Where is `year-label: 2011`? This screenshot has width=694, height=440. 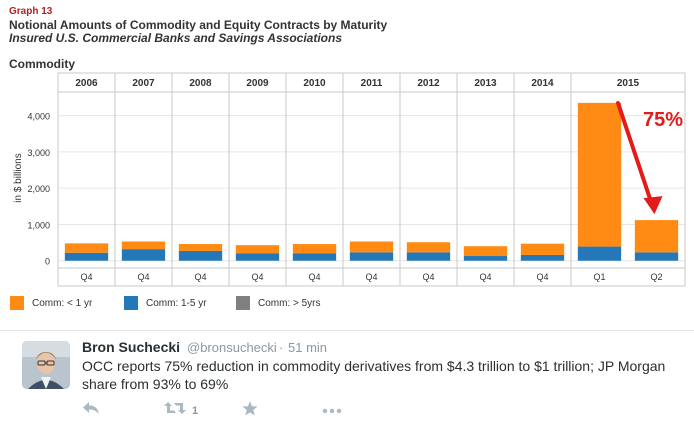
year-label: 2011 is located at coordinates (372, 83).